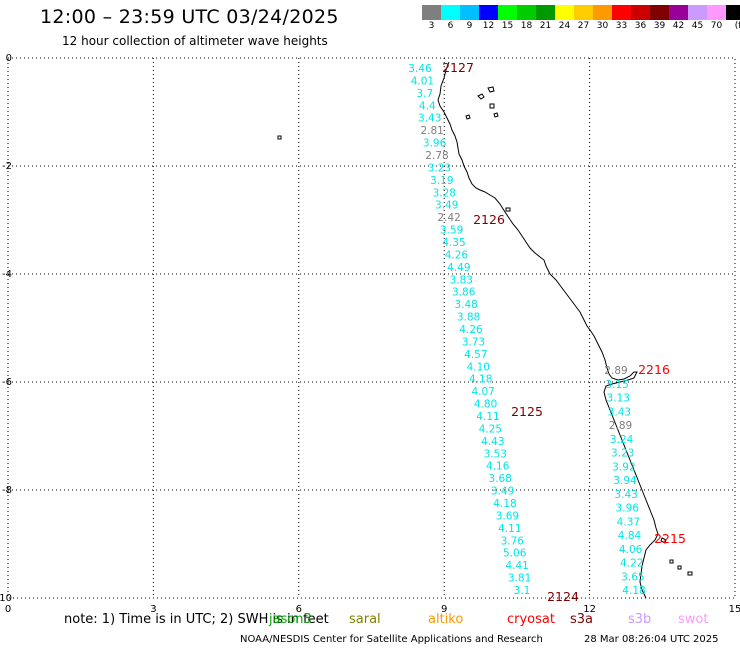  Describe the element at coordinates (716, 26) in the screenshot. I see `legend-label: 70` at that location.